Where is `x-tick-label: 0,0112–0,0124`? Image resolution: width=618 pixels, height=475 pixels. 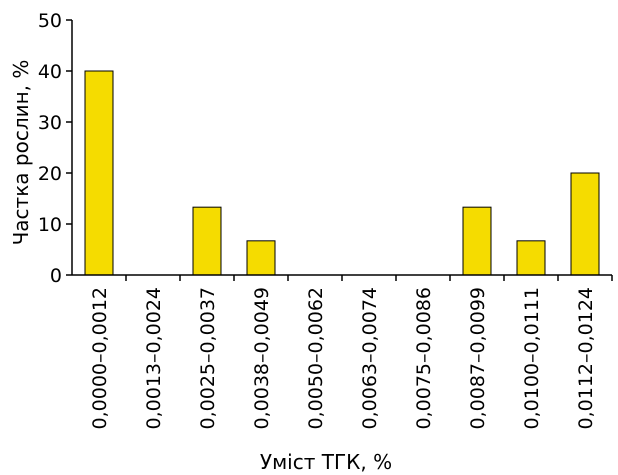 x-tick-label: 0,0112–0,0124 is located at coordinates (586, 358).